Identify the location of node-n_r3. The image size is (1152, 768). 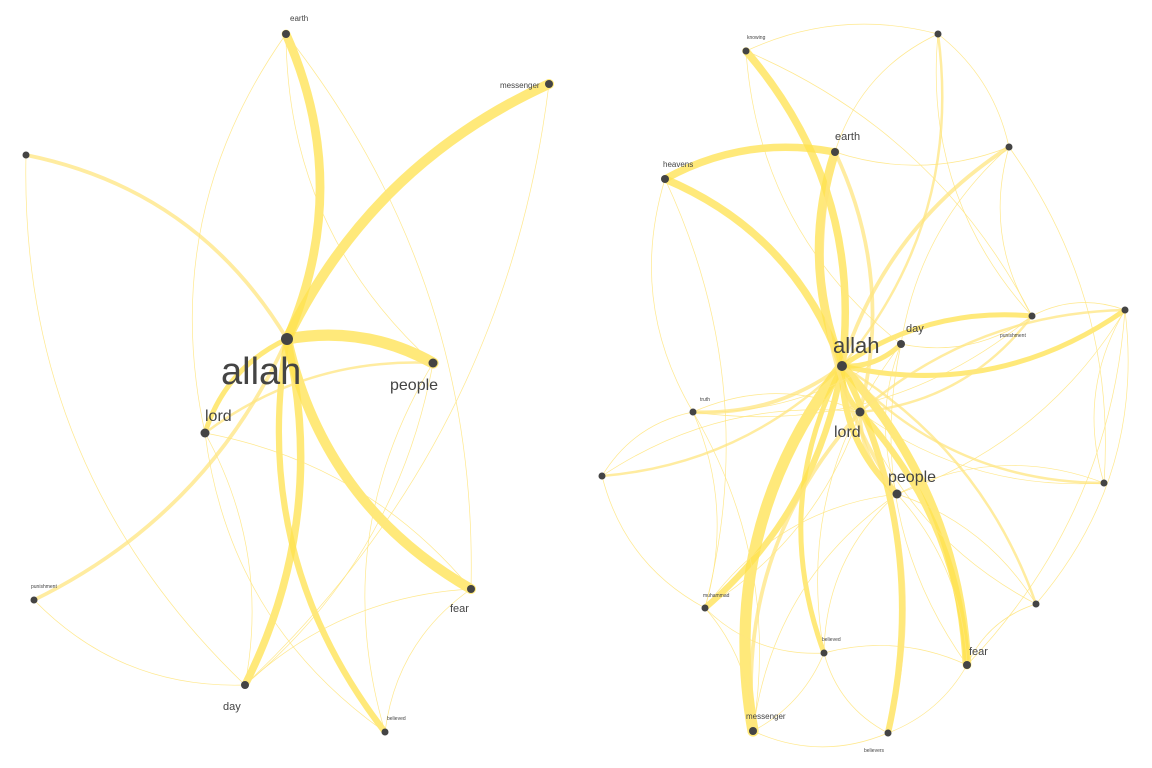
(1036, 604).